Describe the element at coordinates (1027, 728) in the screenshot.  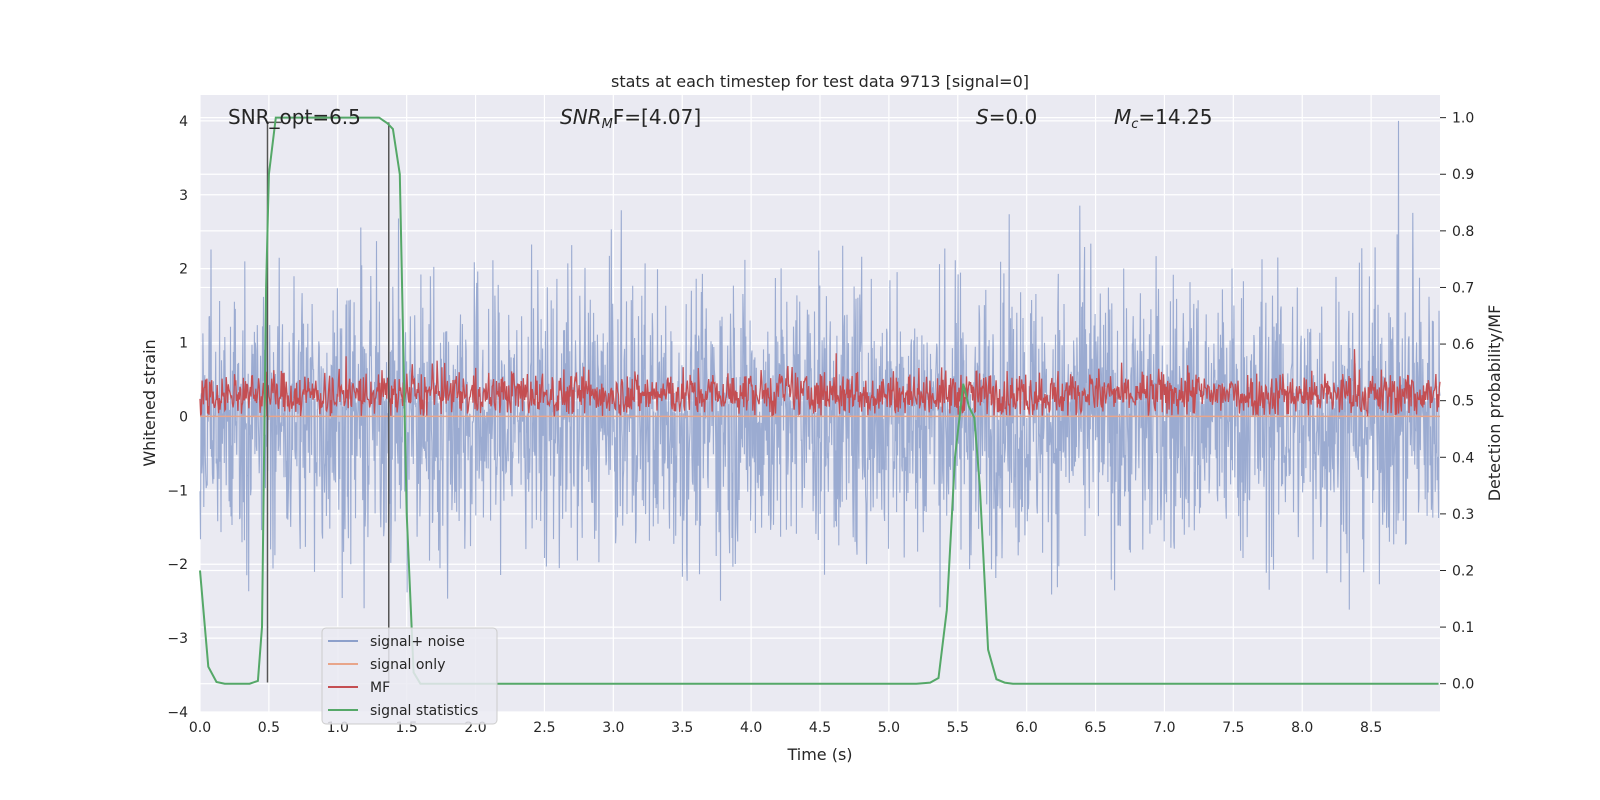
I see `x-tick-label: 6.0` at that location.